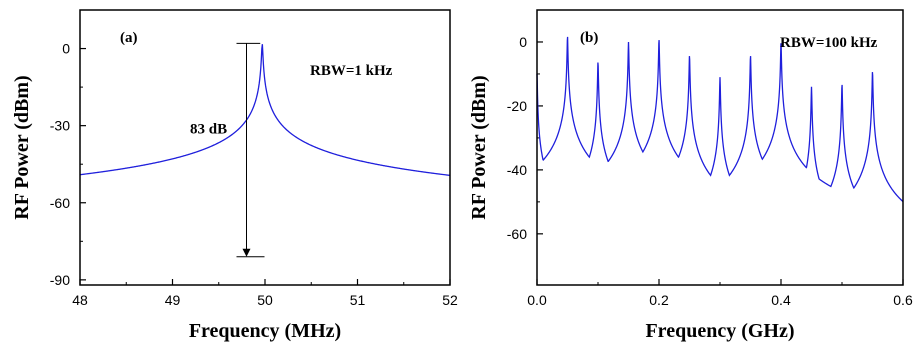  Describe the element at coordinates (60, 126) in the screenshot. I see `y-tick-label: -30` at that location.